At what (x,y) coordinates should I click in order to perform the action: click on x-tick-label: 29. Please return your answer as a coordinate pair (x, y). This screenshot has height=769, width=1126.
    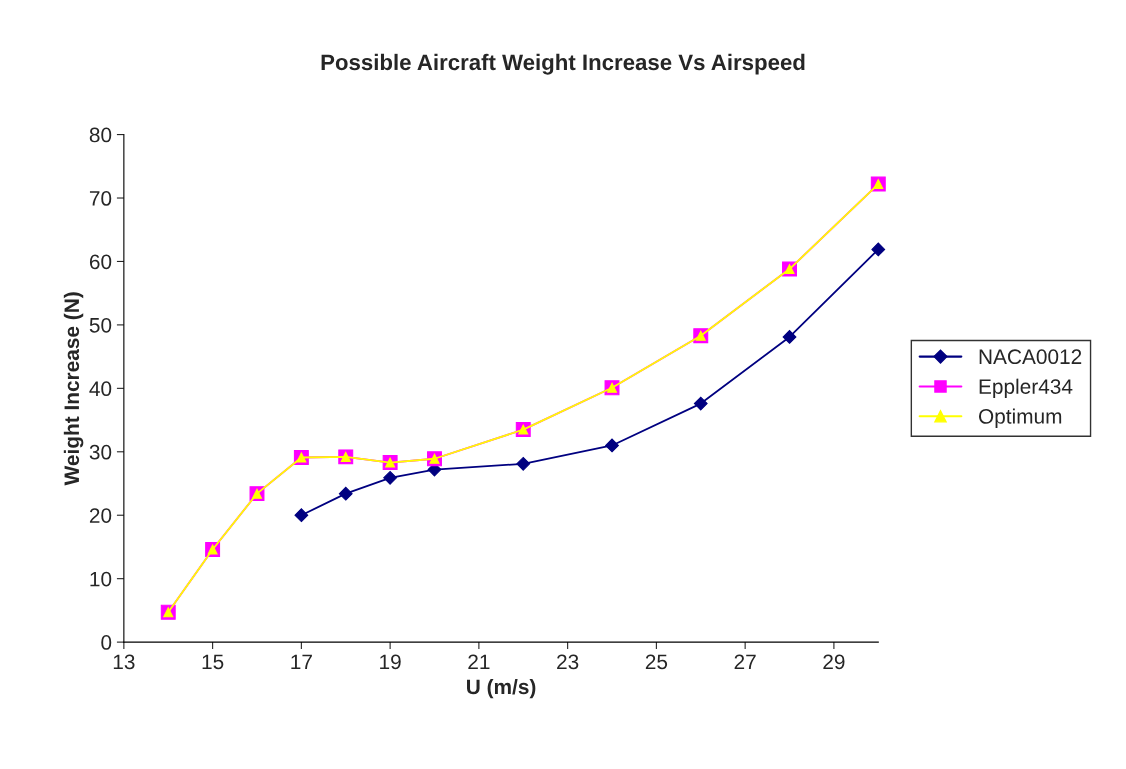
    Looking at the image, I should click on (834, 662).